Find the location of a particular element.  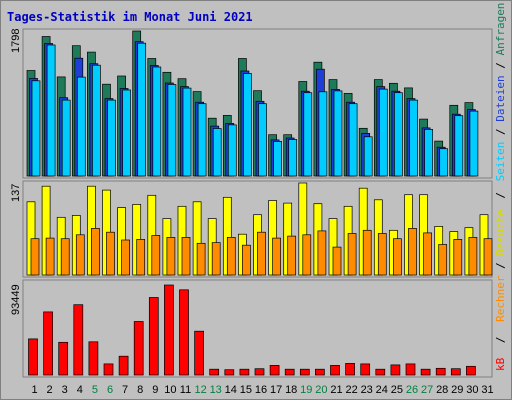

x-tick-label-23: 23 is located at coordinates (367, 390).